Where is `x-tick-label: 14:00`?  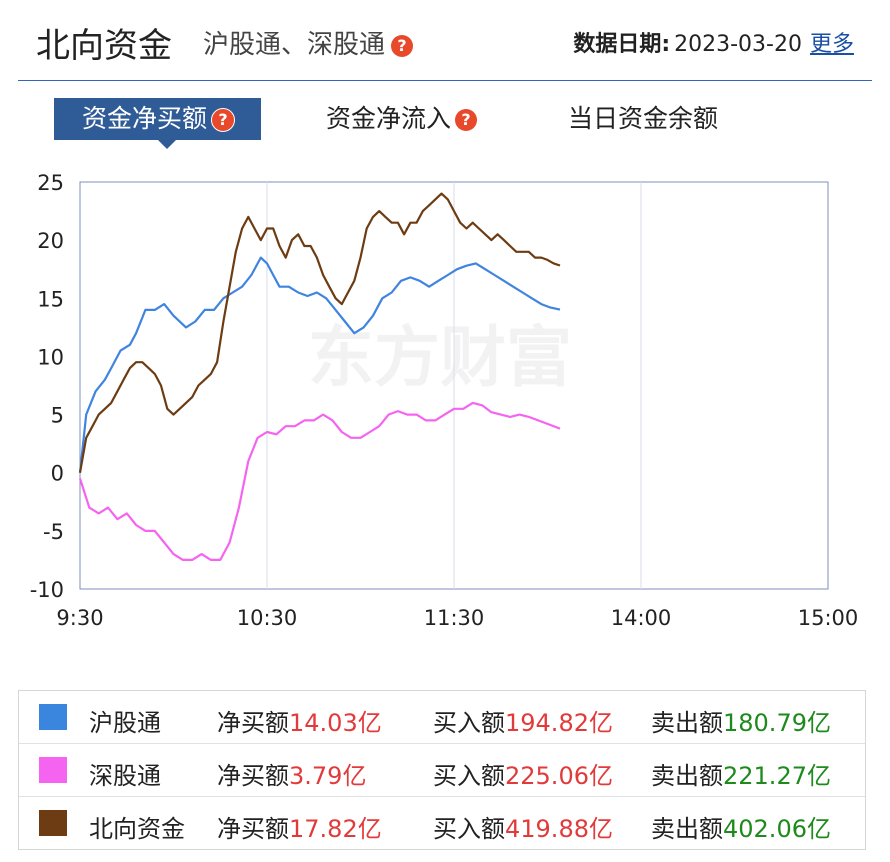 x-tick-label: 14:00 is located at coordinates (641, 618).